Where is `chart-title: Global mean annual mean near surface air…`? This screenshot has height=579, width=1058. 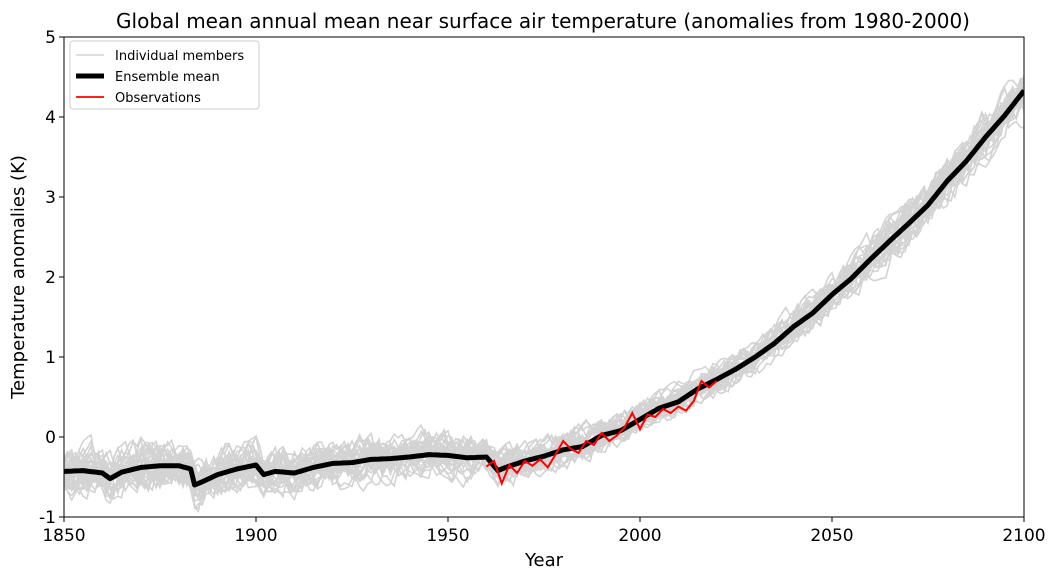
chart-title: Global mean annual mean near surface air… is located at coordinates (543, 21).